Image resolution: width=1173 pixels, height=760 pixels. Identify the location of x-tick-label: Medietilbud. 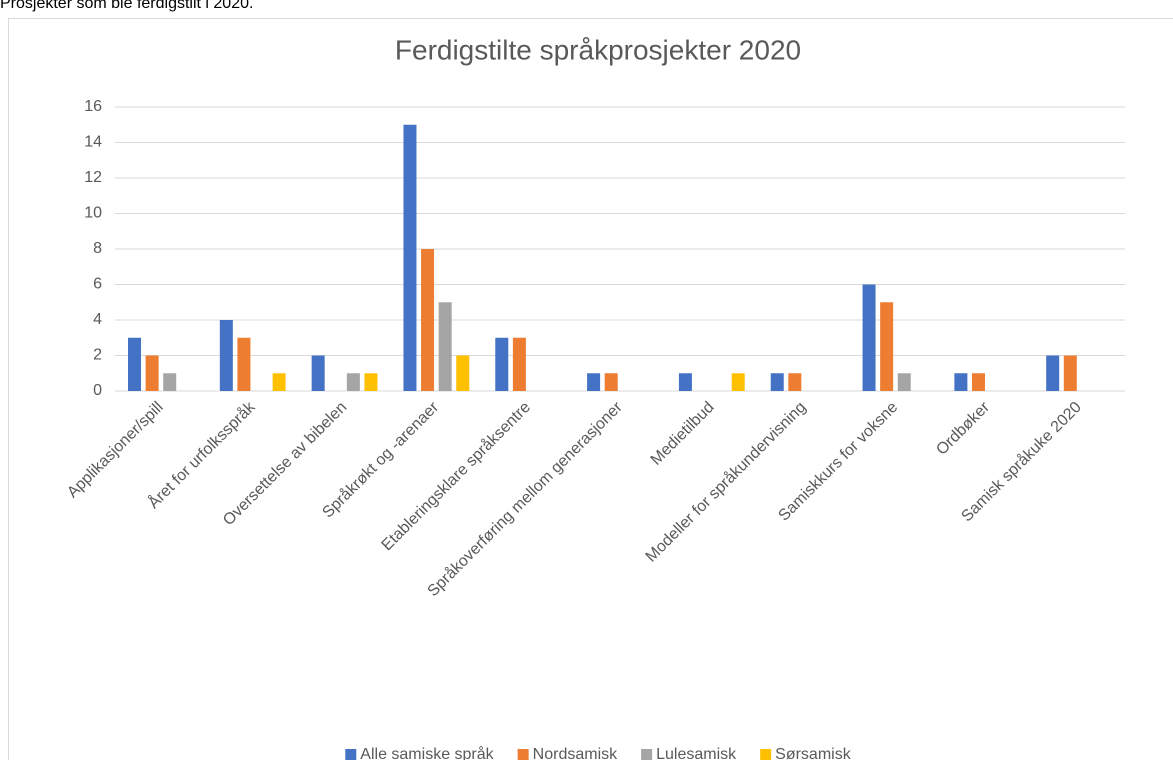
(683, 434).